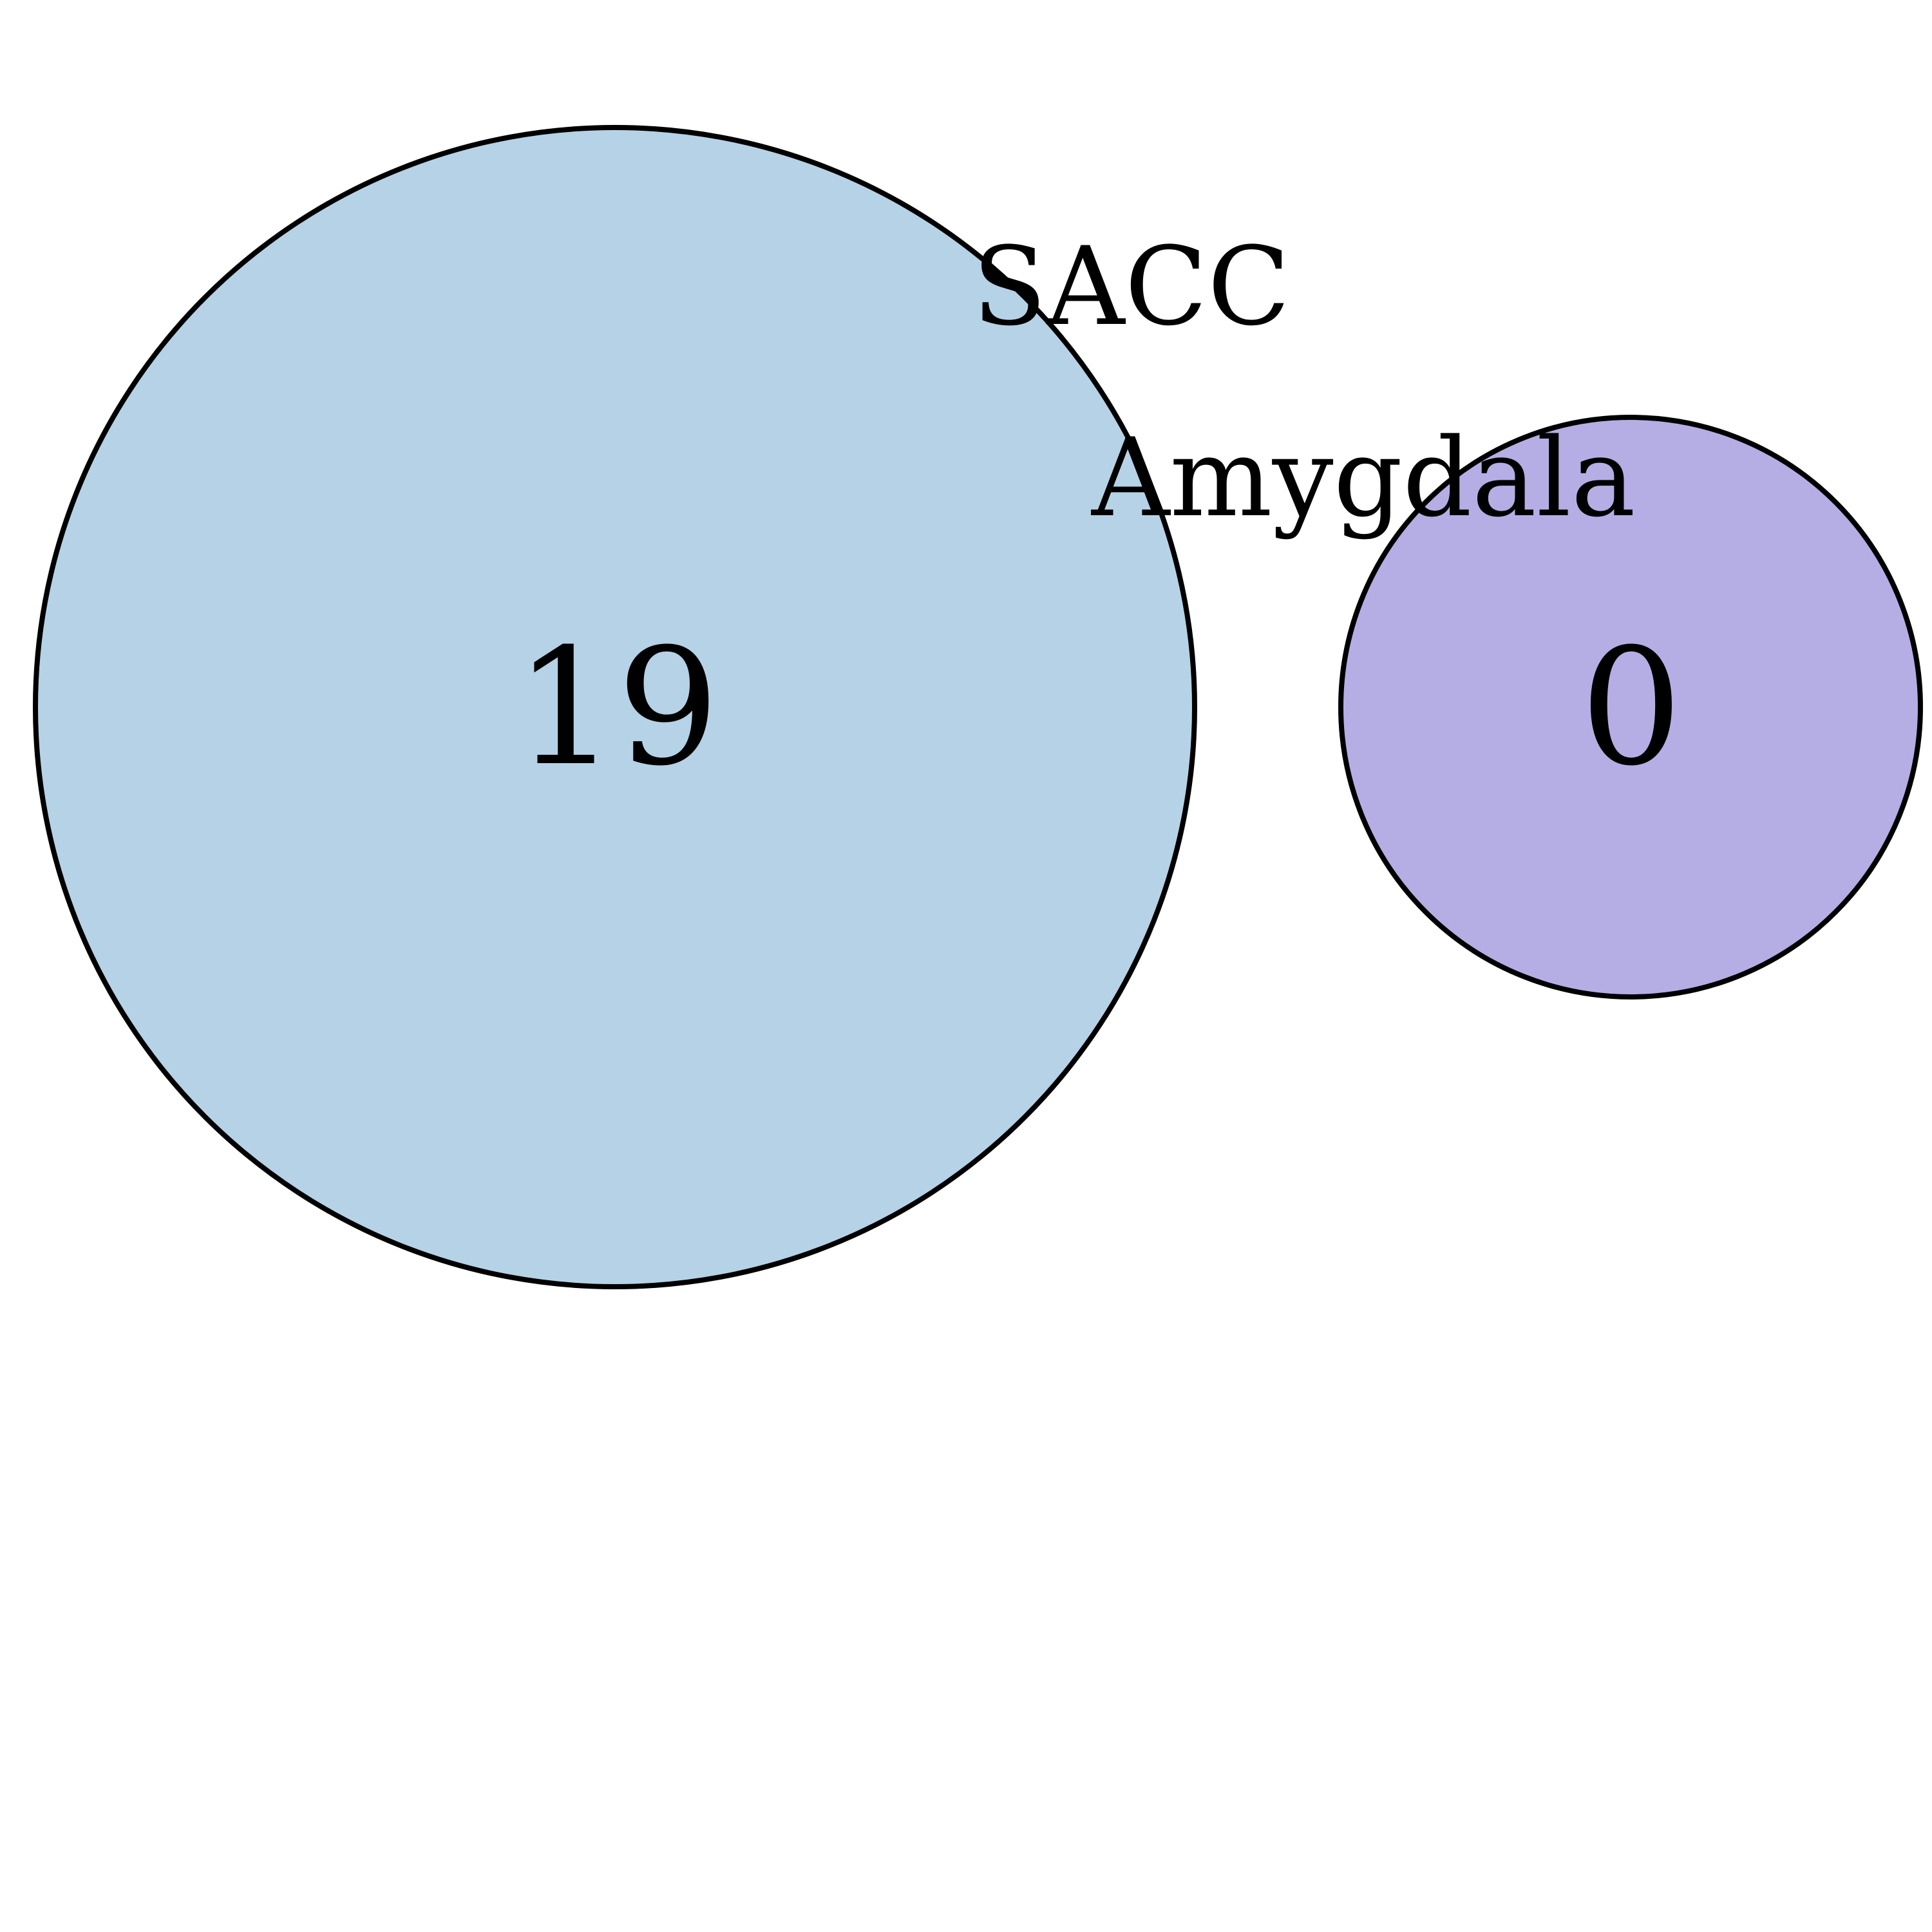 The image size is (1932, 1932). I want to click on amygdala-count-label: 0, so click(1631, 708).